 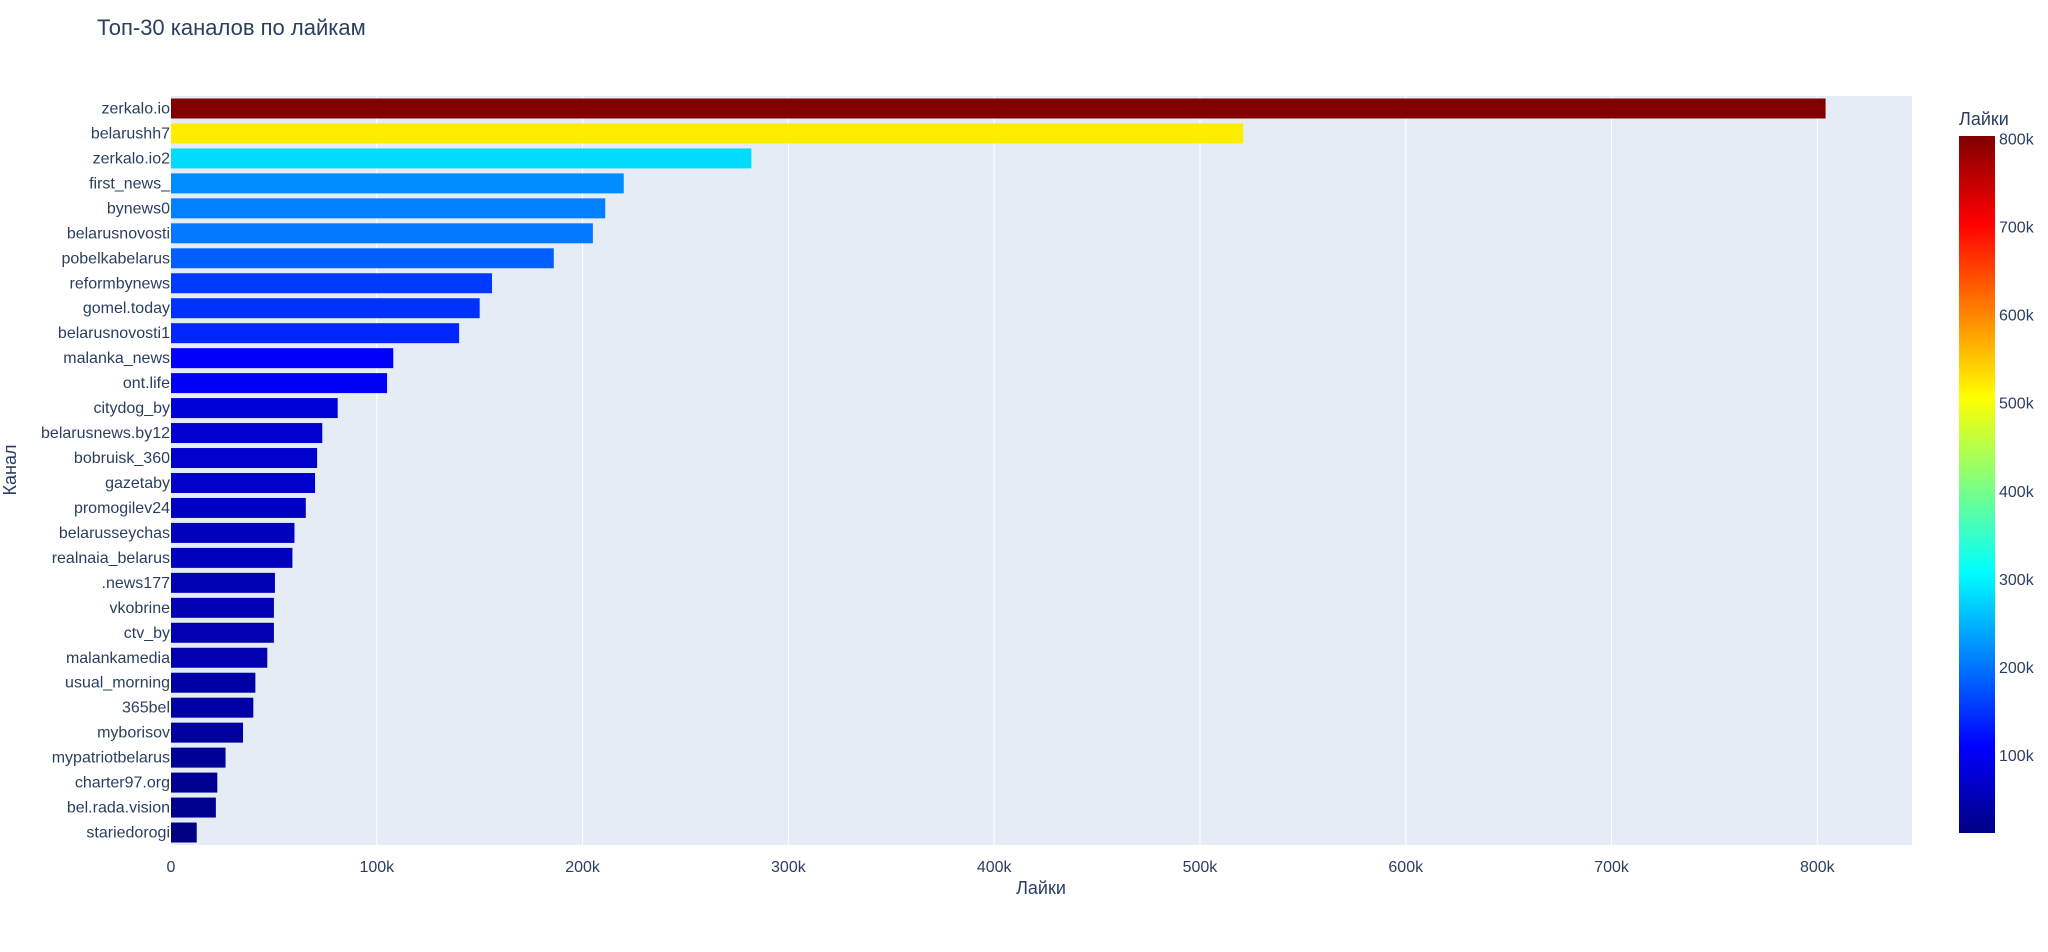 What do you see at coordinates (2017, 580) in the screenshot?
I see `colorbar-tick-label: 300k` at bounding box center [2017, 580].